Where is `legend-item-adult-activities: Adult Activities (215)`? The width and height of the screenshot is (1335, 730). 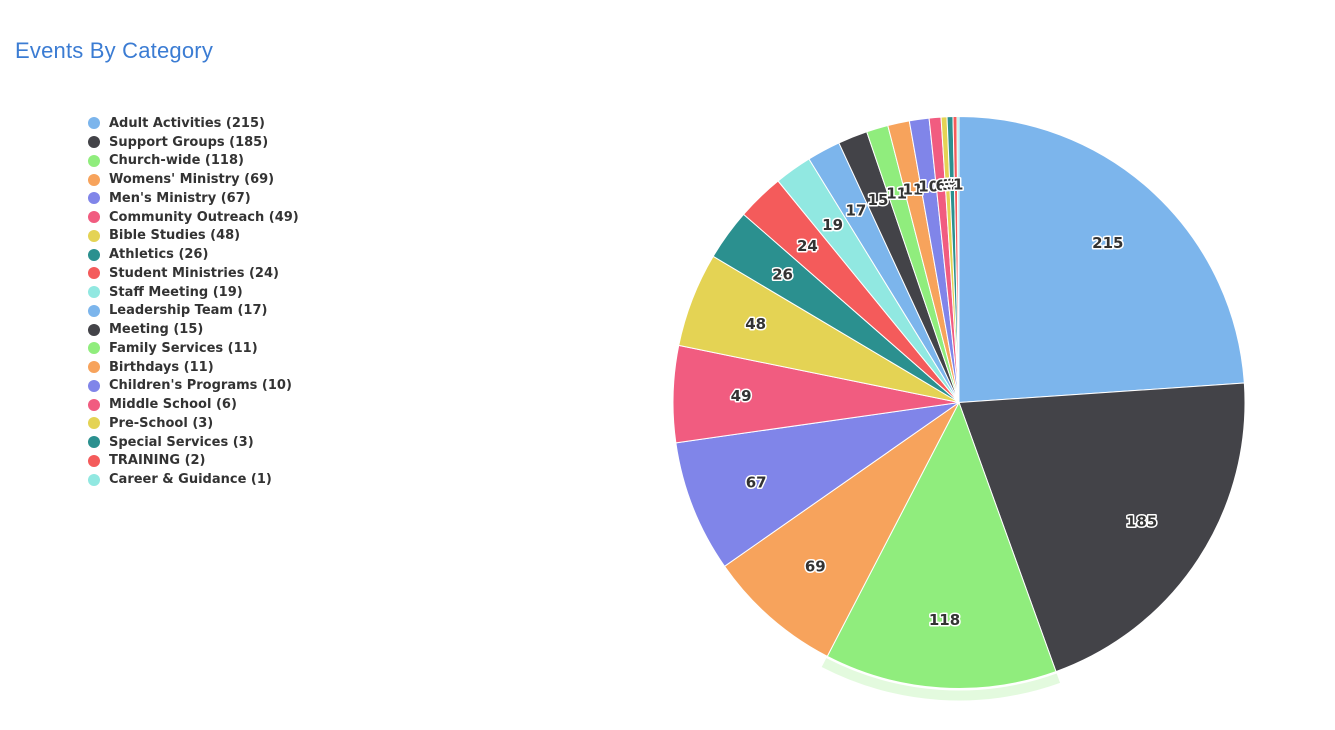 legend-item-adult-activities: Adult Activities (215) is located at coordinates (193, 123).